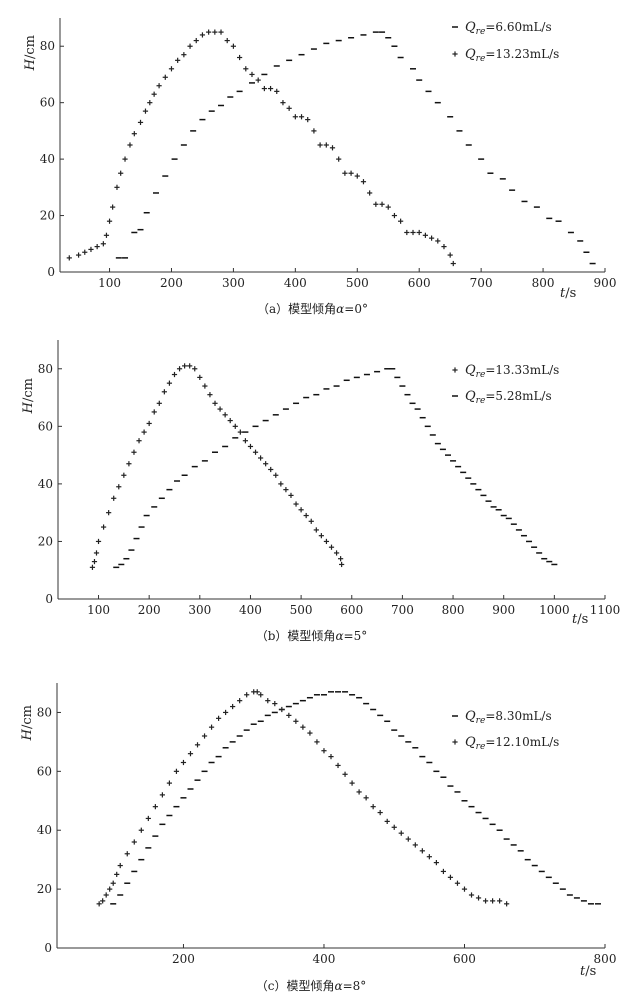 The image size is (638, 1003). Describe the element at coordinates (508, 397) in the screenshot. I see `legend-label: Qre=5.28mL/s` at that location.